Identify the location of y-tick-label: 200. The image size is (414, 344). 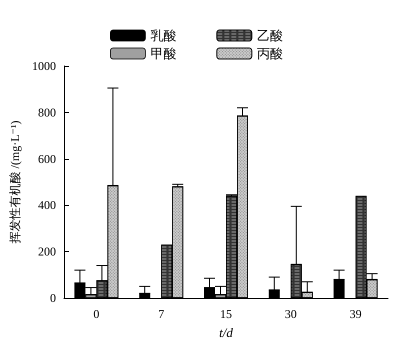
(47, 251).